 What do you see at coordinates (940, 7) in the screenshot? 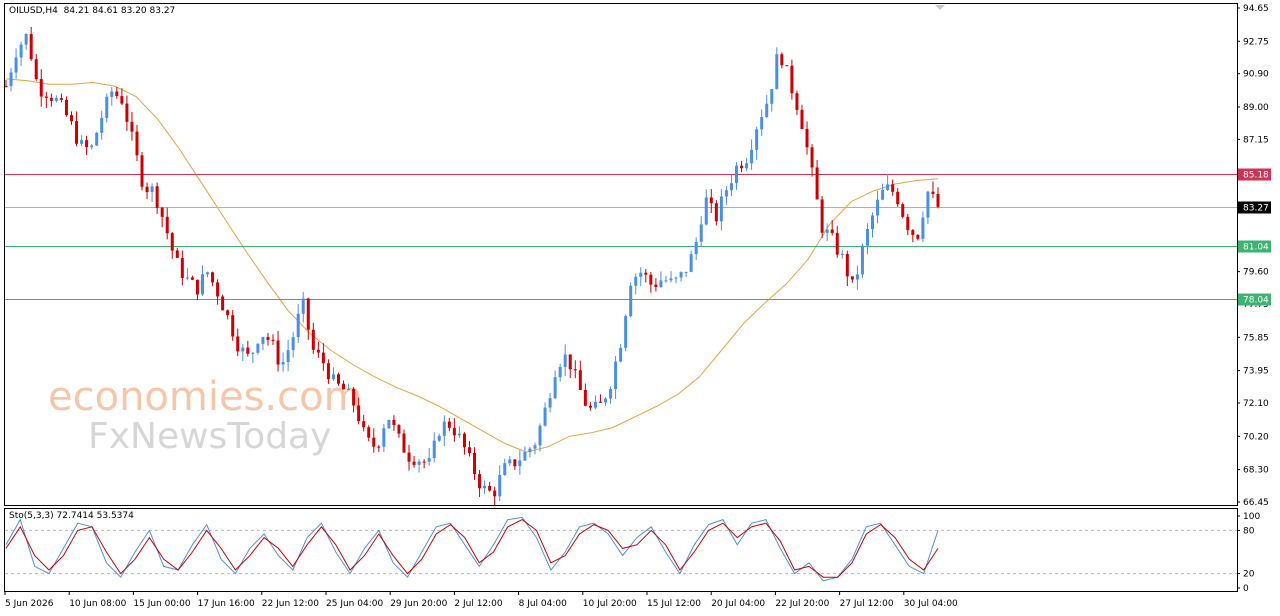
I see `scroll-marker-icon` at bounding box center [940, 7].